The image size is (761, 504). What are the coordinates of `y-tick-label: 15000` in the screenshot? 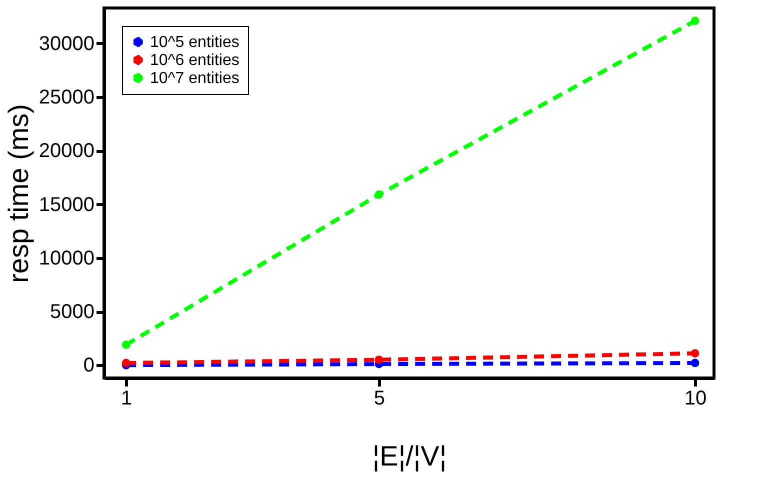 It's located at (66, 205).